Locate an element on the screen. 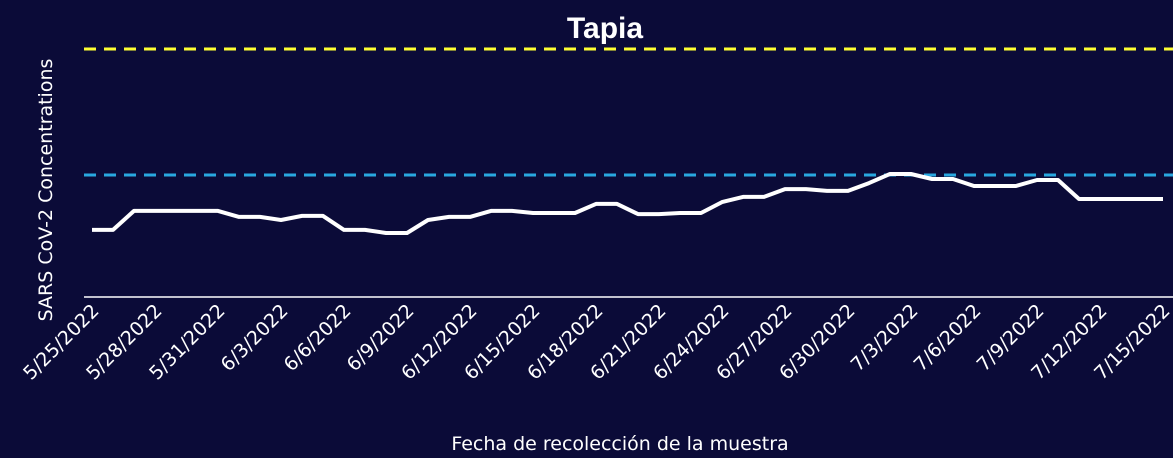 The width and height of the screenshot is (1173, 458). x-axis-label: Fecha de recolección de la muestra is located at coordinates (619, 444).